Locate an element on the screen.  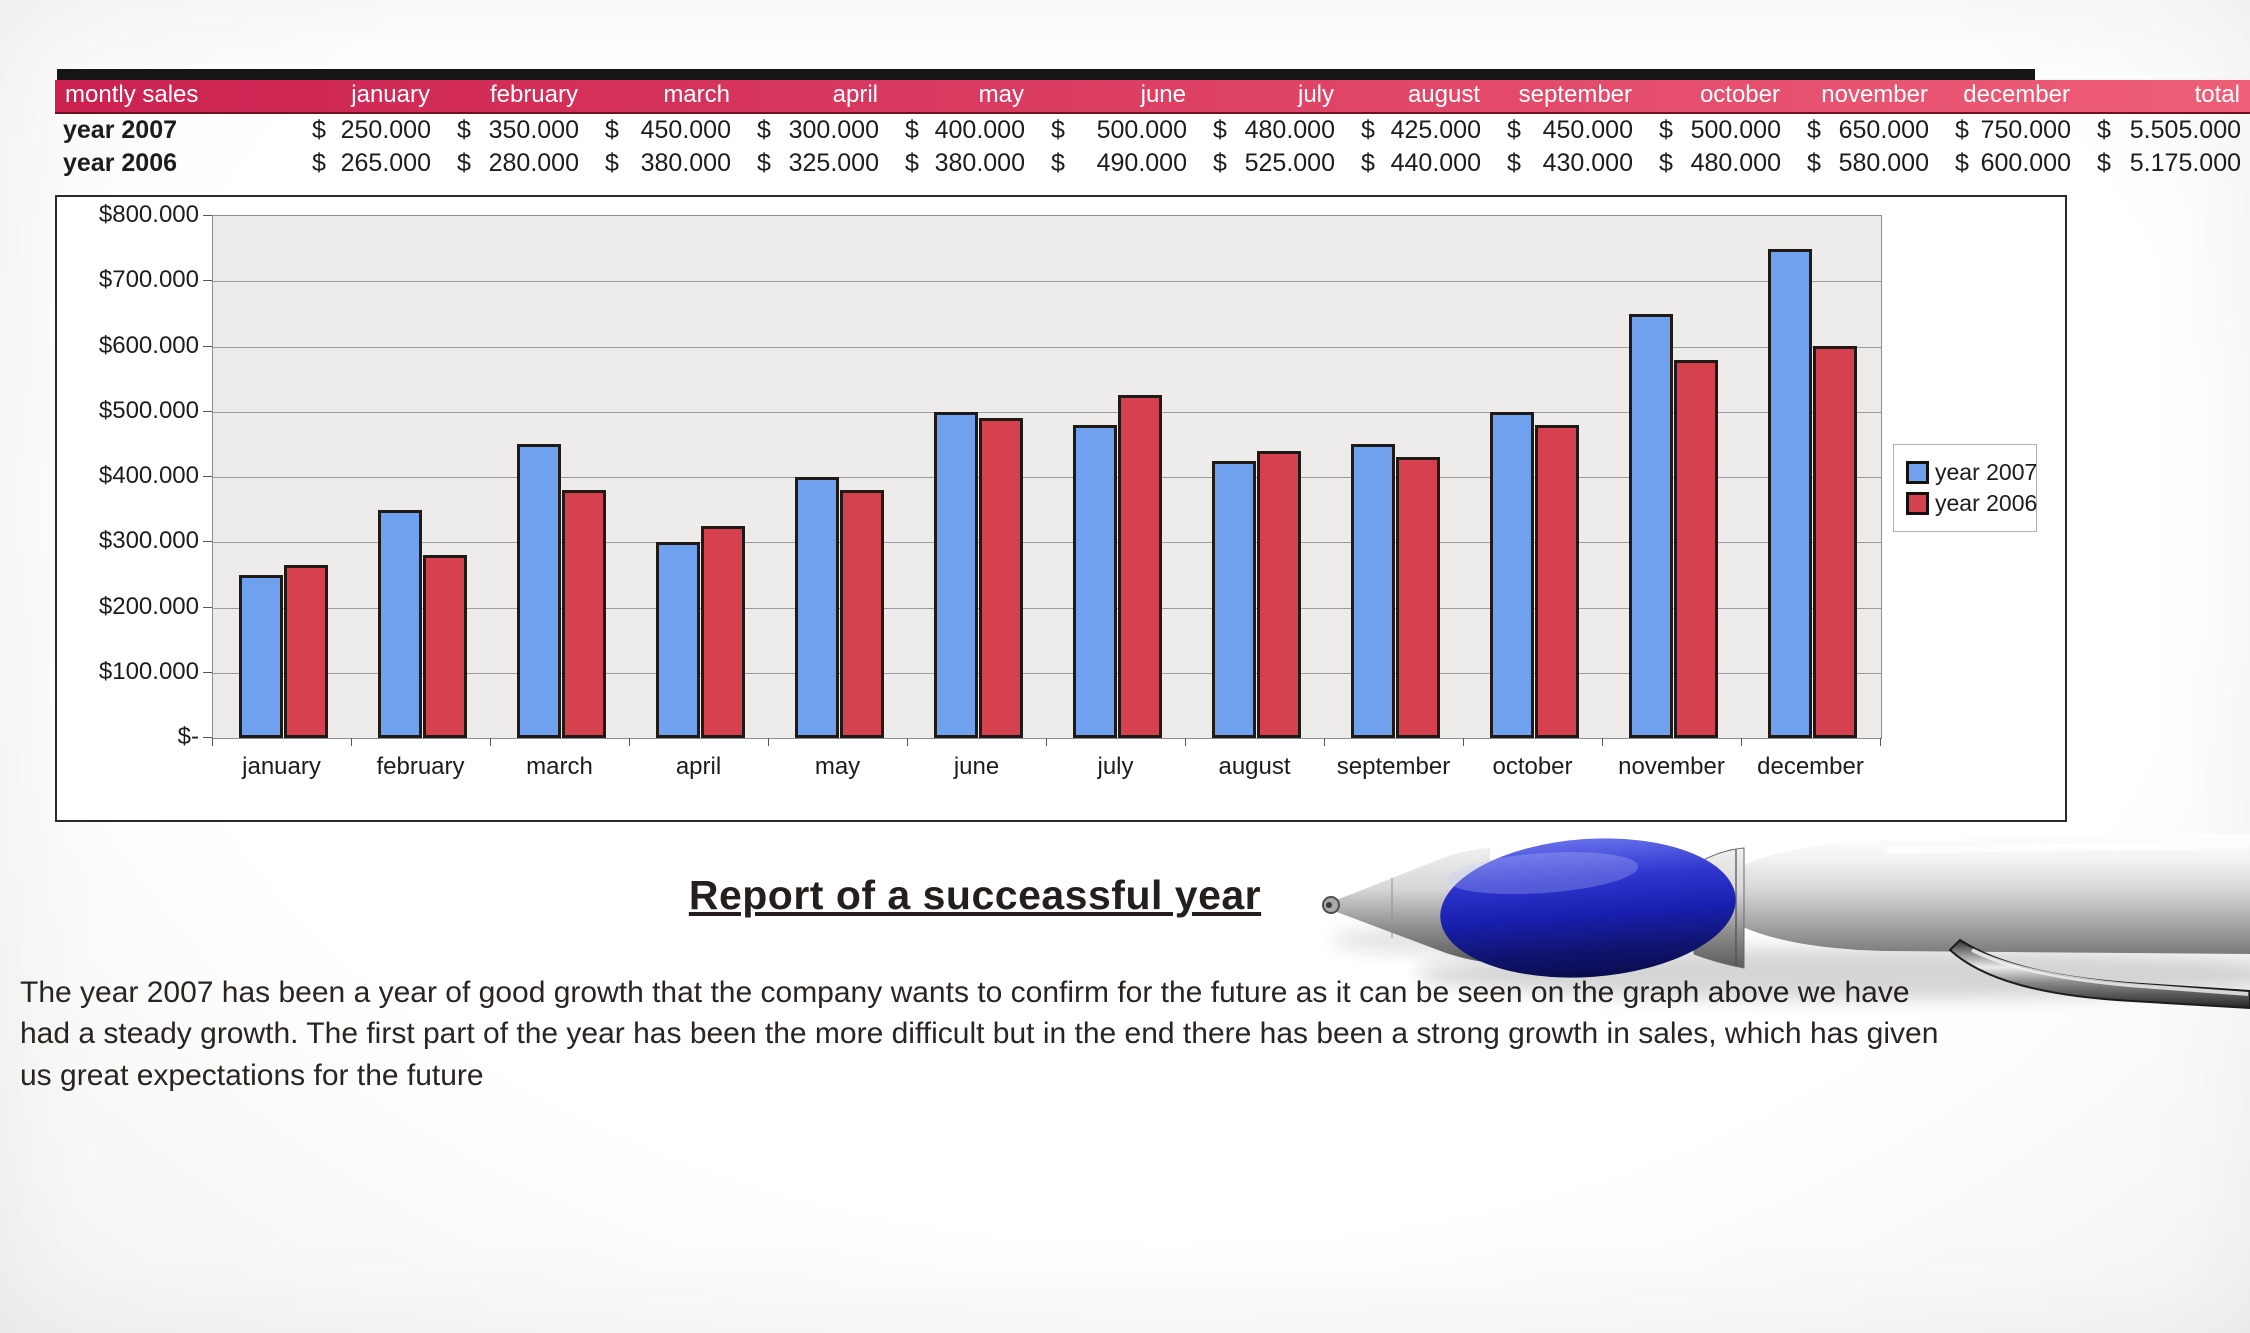
sales-value-cell: $490.000 is located at coordinates (1115, 163).